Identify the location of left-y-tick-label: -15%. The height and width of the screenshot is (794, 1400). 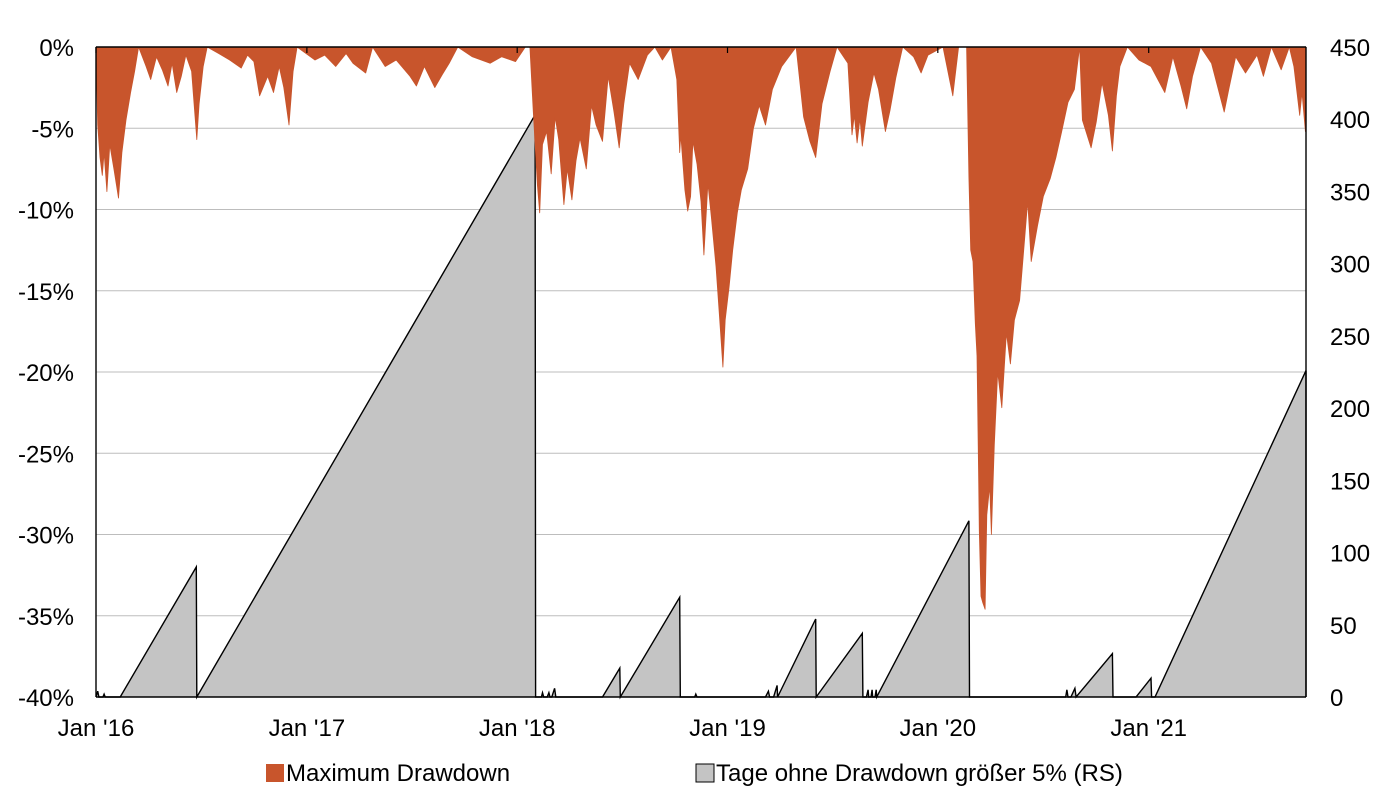
(46, 292).